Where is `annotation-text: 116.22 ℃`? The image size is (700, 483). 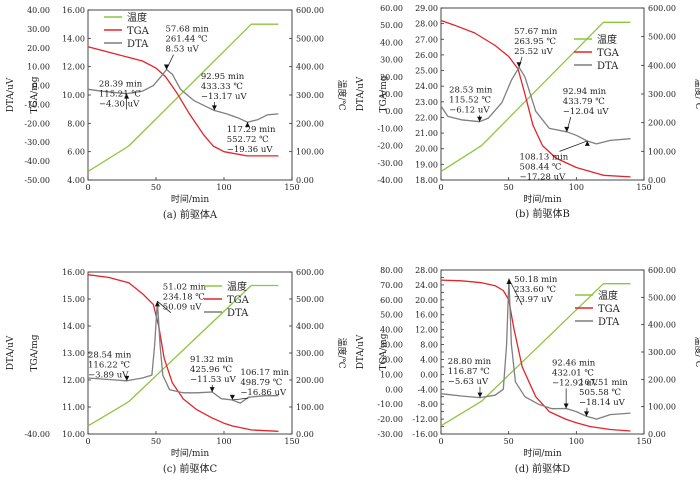 annotation-text: 116.22 ℃ is located at coordinates (109, 365).